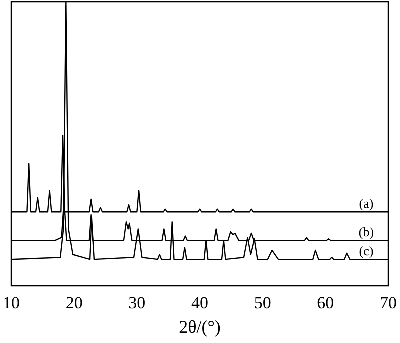 This screenshot has width=400, height=343. I want to click on series-label: (b), so click(366, 232).